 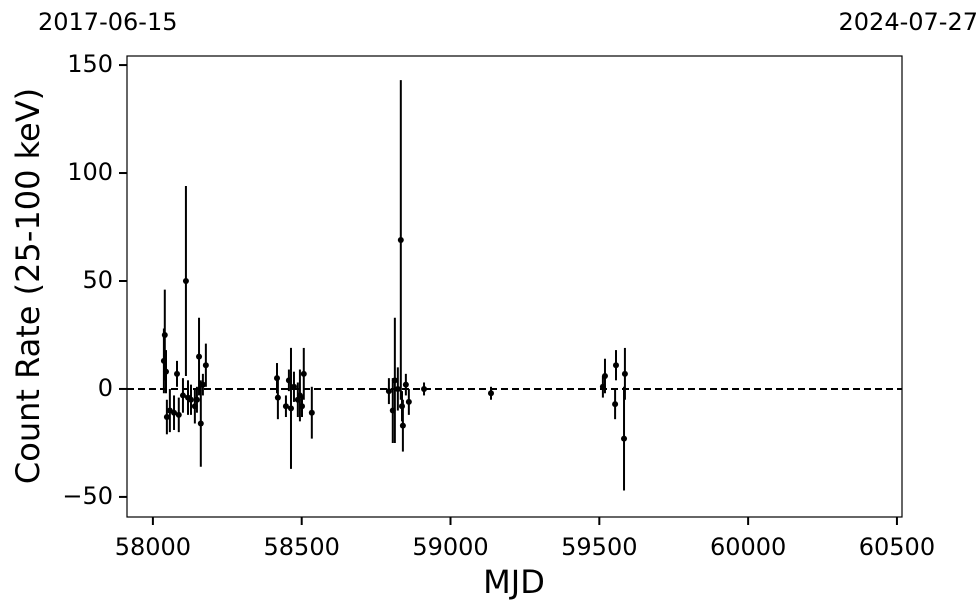 I want to click on y-axis-label: Count Rate (25-100 keV), so click(x=28, y=286).